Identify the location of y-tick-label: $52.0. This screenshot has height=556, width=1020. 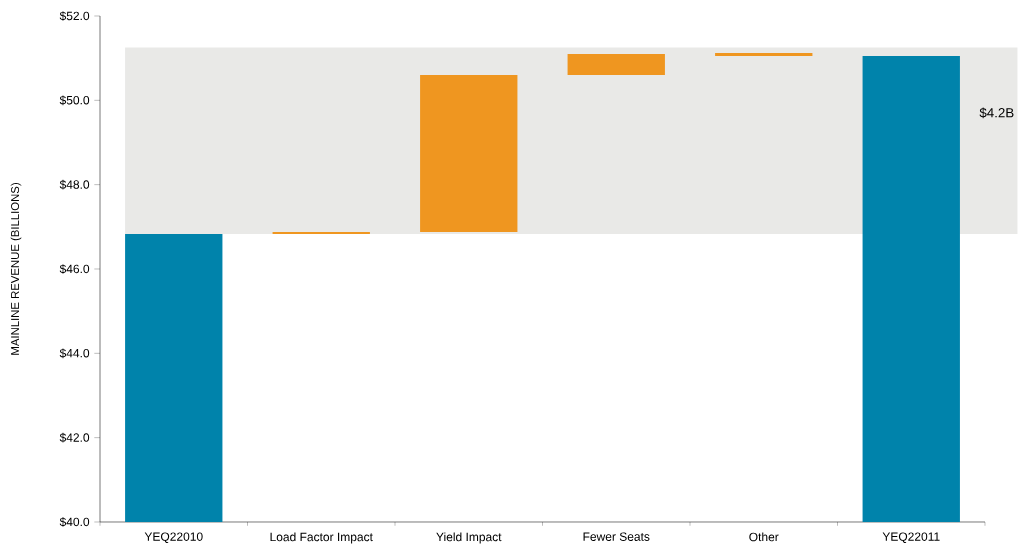
(74, 16).